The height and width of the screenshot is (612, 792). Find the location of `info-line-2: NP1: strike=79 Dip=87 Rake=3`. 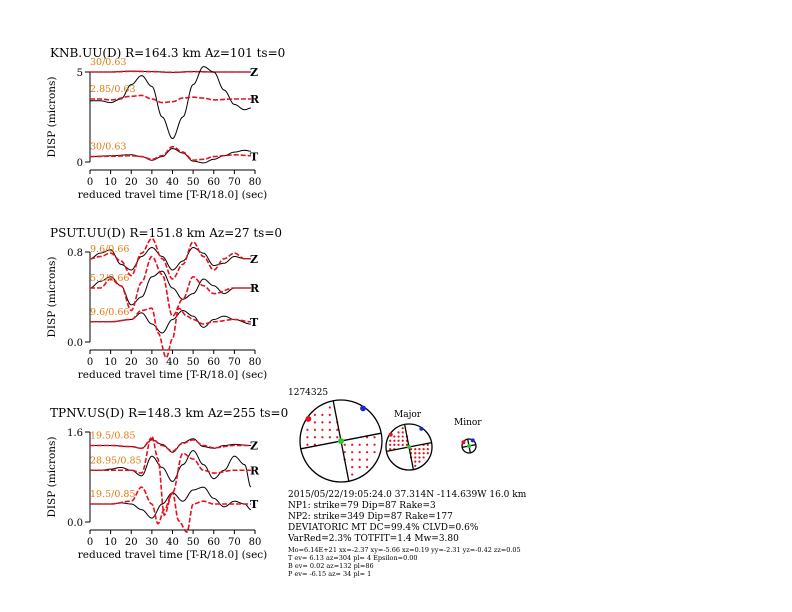

info-line-2: NP1: strike=79 Dip=87 Rake=3 is located at coordinates (362, 506).